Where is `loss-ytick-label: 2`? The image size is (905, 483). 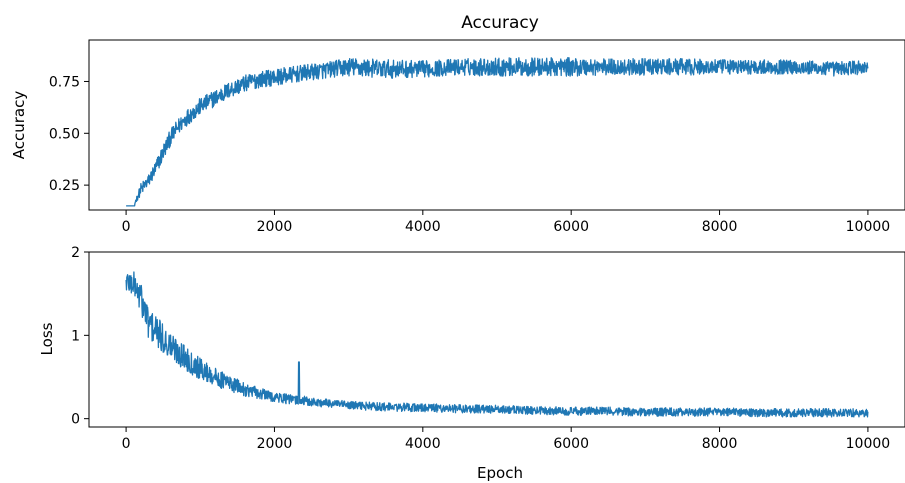
loss-ytick-label: 2 is located at coordinates (75, 253).